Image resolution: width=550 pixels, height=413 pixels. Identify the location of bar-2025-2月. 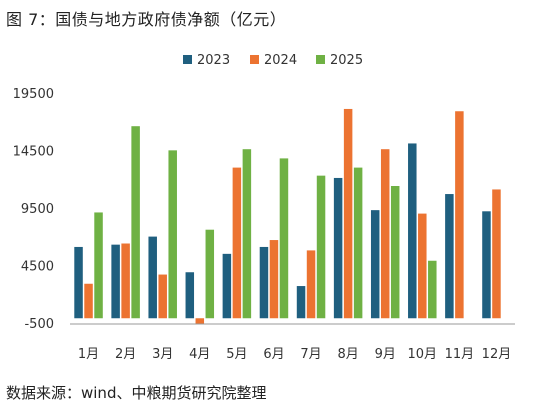
(135, 222).